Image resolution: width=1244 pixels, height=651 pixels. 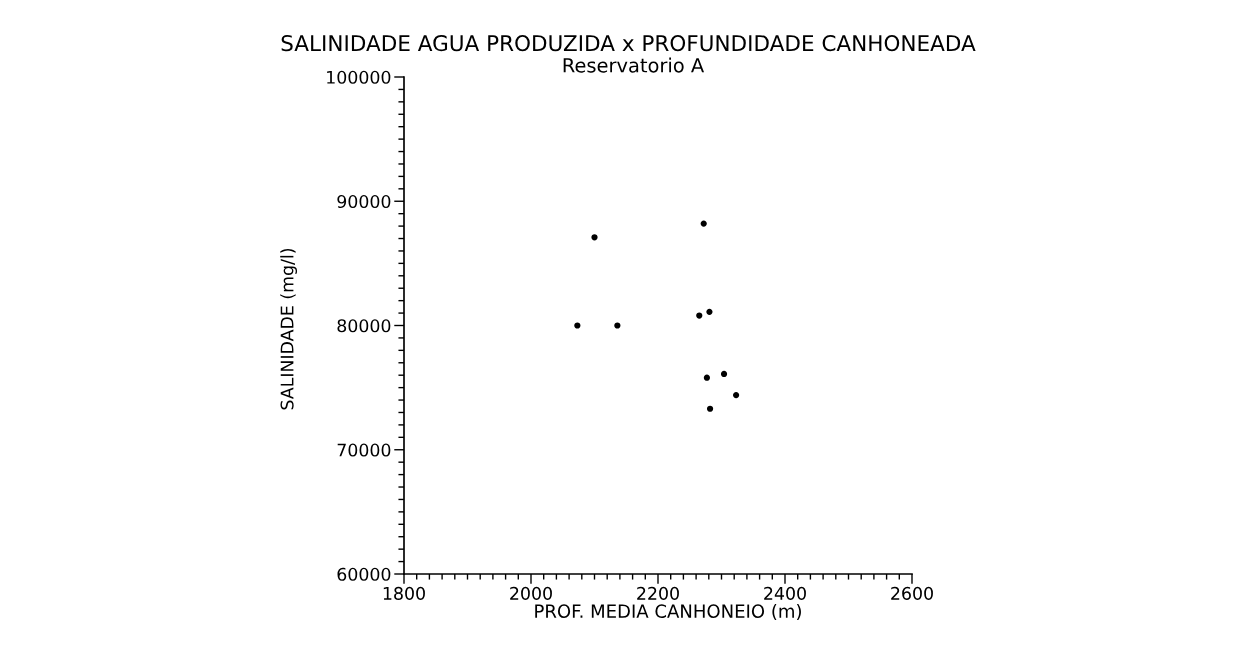 What do you see at coordinates (364, 450) in the screenshot?
I see `y-tick-label: 70000` at bounding box center [364, 450].